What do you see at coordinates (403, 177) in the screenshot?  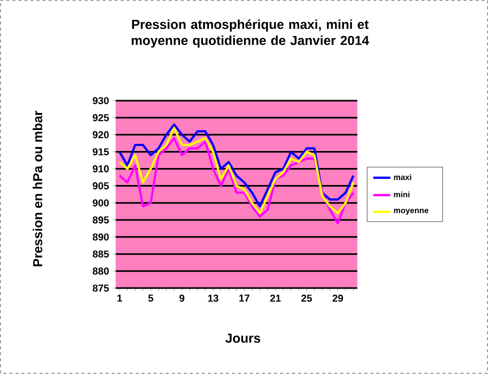 I see `legend-label: maxi` at bounding box center [403, 177].